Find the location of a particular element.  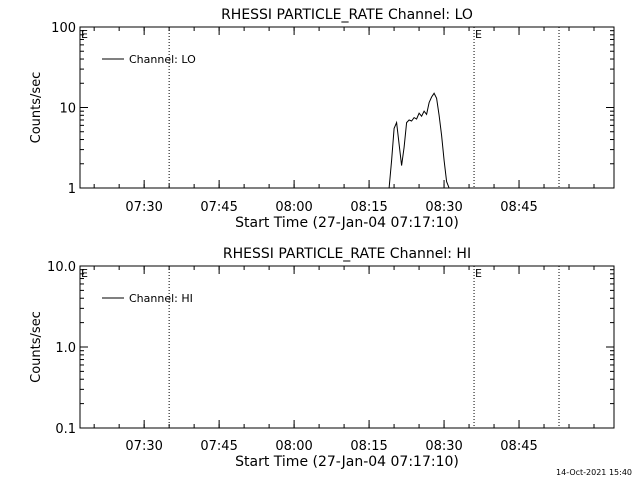

legend-label: Channel: LO is located at coordinates (162, 59).